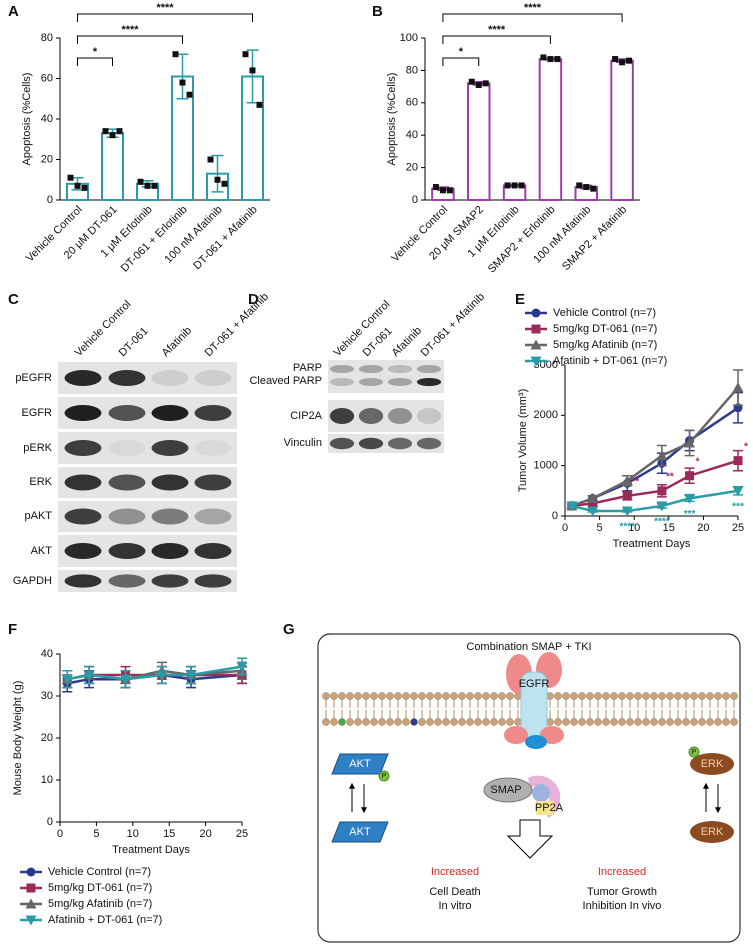 Image resolution: width=753 pixels, height=950 pixels. I want to click on blot-row-label: Vinculin, so click(303, 443).